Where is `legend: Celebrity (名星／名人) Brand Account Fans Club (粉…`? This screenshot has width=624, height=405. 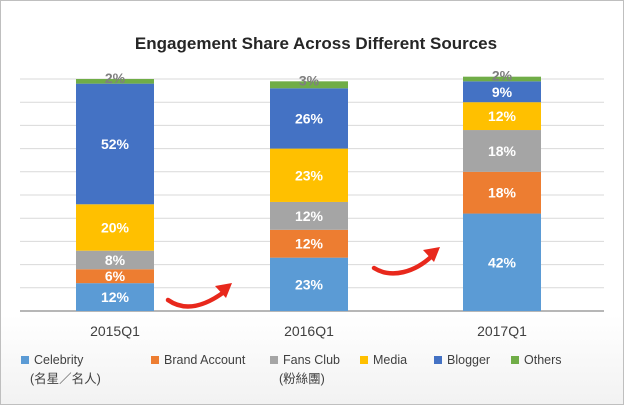
legend: Celebrity (名星／名人) Brand Account Fans Club (粉… is located at coordinates (291, 369).